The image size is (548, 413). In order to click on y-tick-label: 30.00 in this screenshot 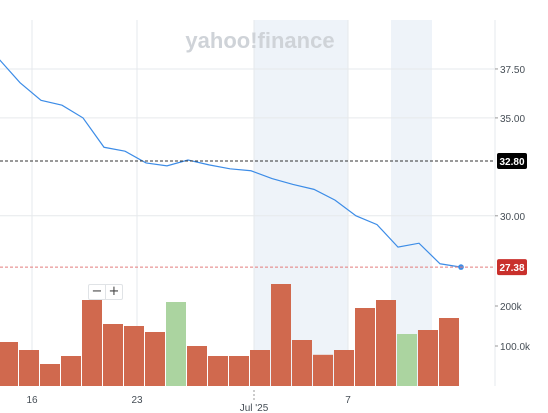, I will do `click(512, 217)`.